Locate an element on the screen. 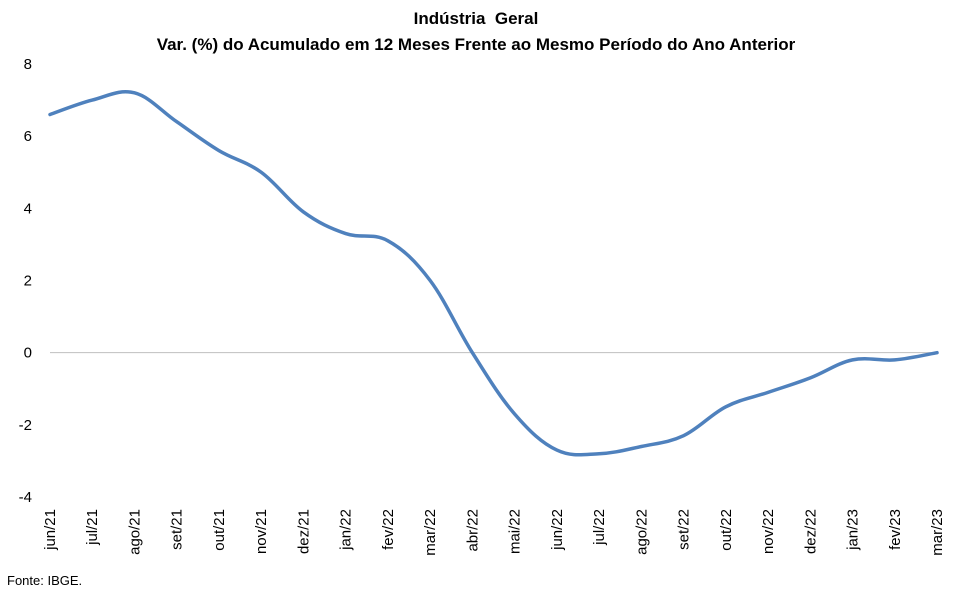 Image resolution: width=959 pixels, height=594 pixels. x-tick-label: dez/22 is located at coordinates (810, 531).